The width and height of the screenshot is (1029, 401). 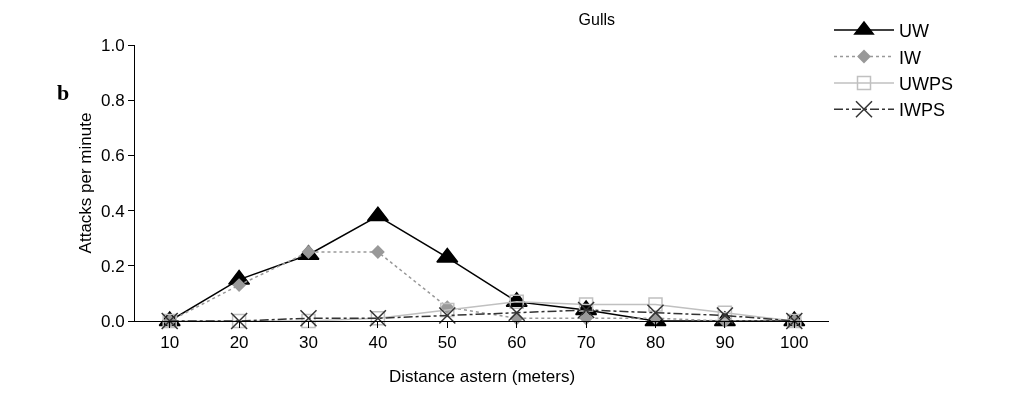 What do you see at coordinates (725, 343) in the screenshot?
I see `x-tick-label: 90` at bounding box center [725, 343].